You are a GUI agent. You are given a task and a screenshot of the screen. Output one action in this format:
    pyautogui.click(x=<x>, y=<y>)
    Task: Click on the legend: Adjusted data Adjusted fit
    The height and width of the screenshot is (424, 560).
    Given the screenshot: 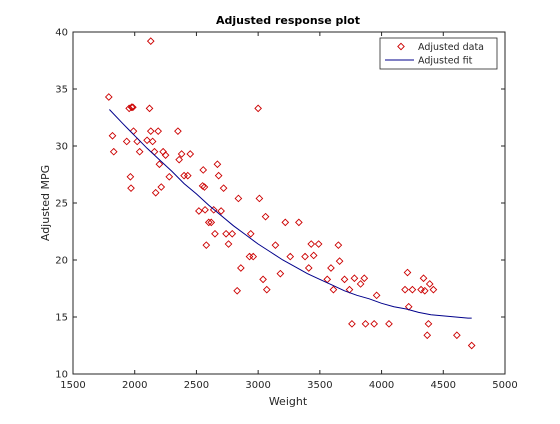 What is the action you would take?
    pyautogui.click(x=438, y=53)
    